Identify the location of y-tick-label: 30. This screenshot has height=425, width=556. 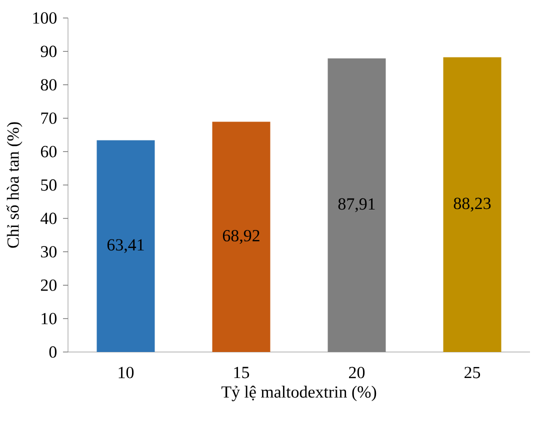
(49, 252).